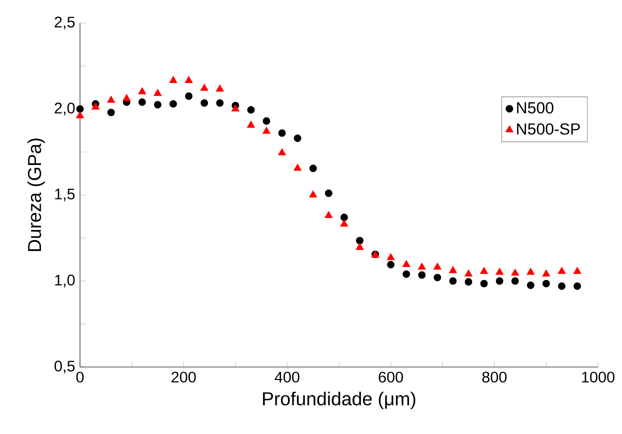 This screenshot has width=622, height=434. What do you see at coordinates (535, 108) in the screenshot?
I see `legend-label: N500` at bounding box center [535, 108].